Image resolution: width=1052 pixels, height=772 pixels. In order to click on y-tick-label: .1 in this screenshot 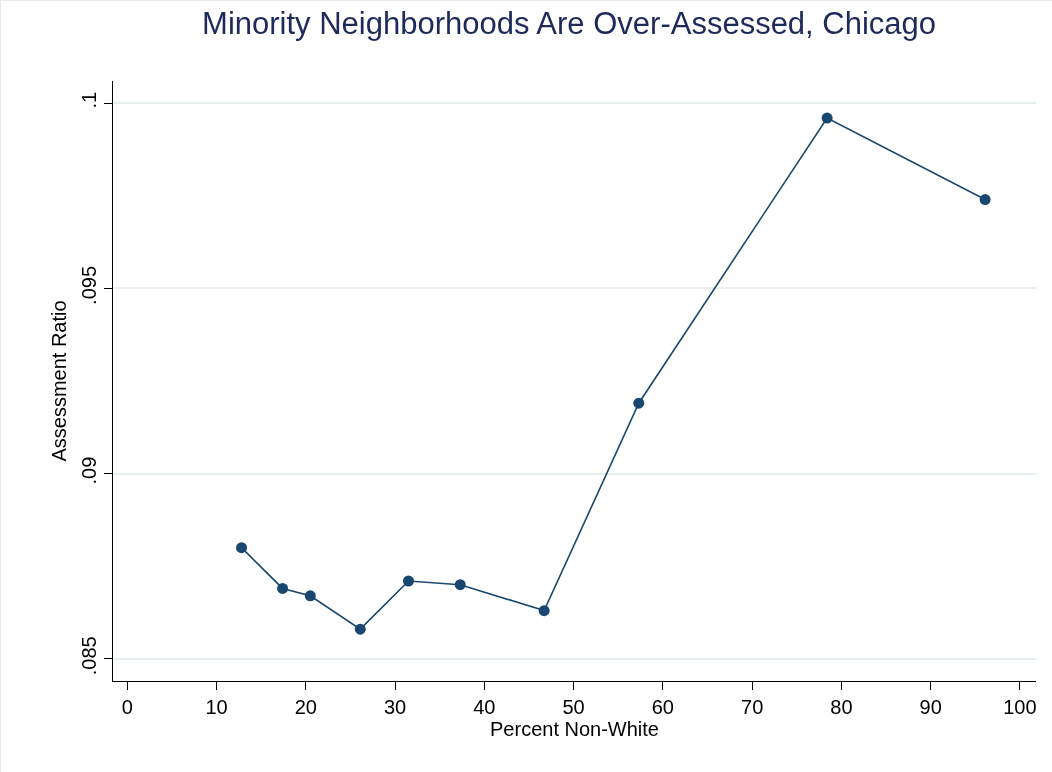, I will do `click(89, 100)`.